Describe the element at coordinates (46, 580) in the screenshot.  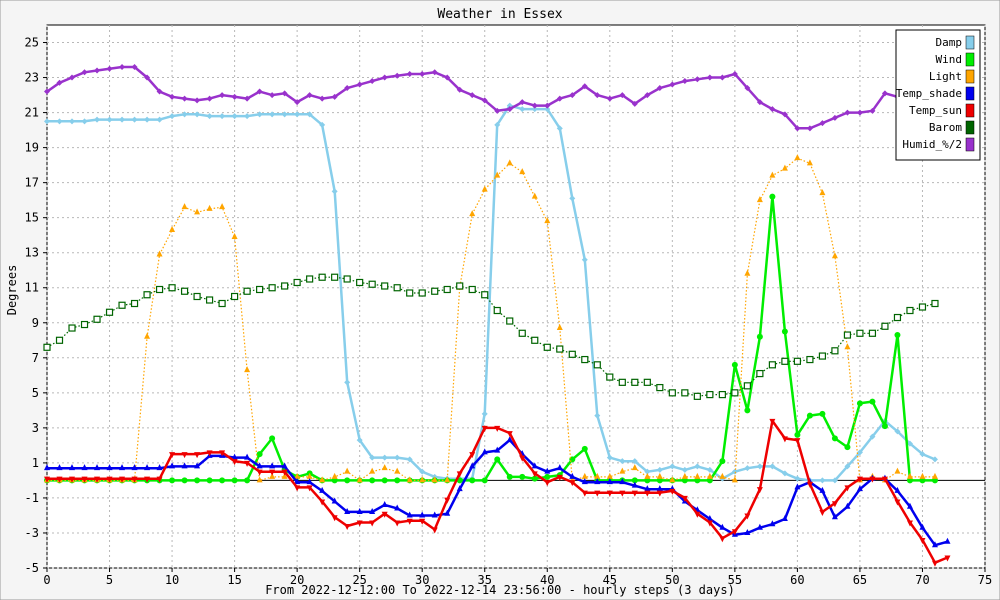
I see `x-tick-label: 0` at that location.